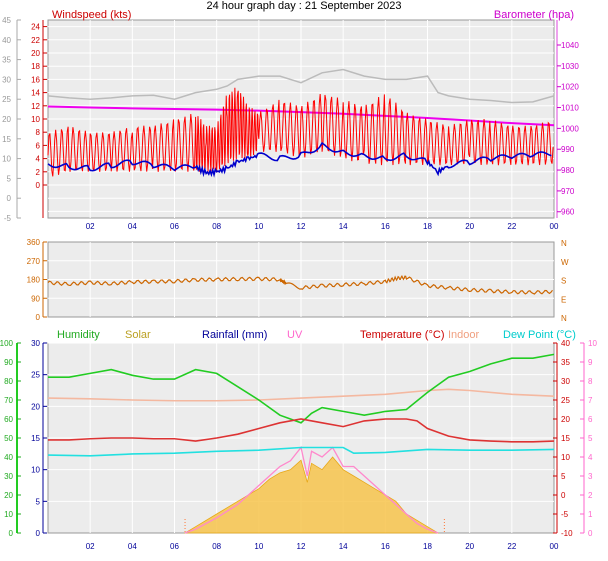 The image size is (608, 561). Describe the element at coordinates (311, 490) in the screenshot. I see `uv-line` at that location.